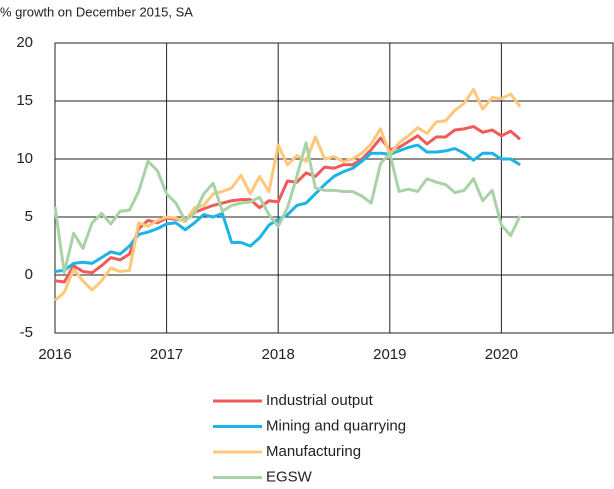  I want to click on y-tick-label: 20, so click(24, 42).